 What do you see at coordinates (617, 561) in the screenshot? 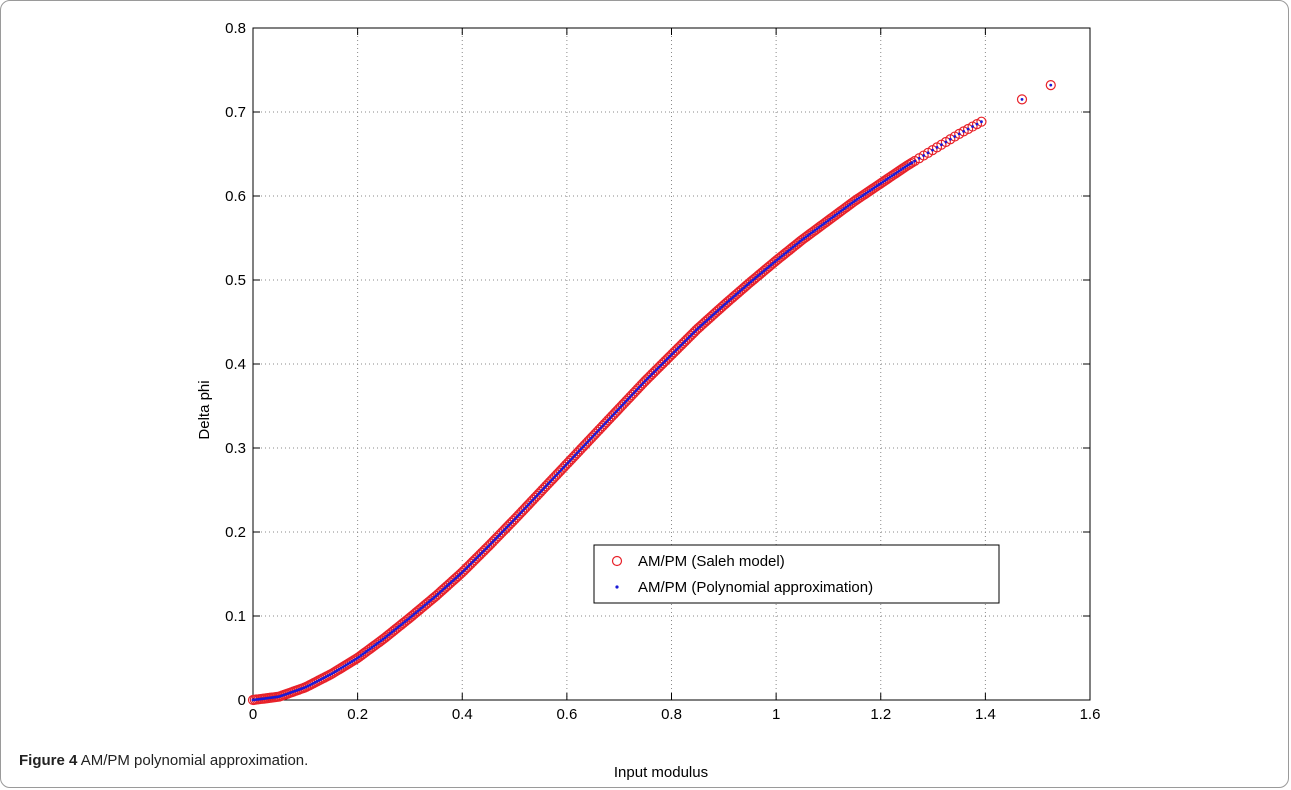
I see `legend-marker-saleh` at bounding box center [617, 561].